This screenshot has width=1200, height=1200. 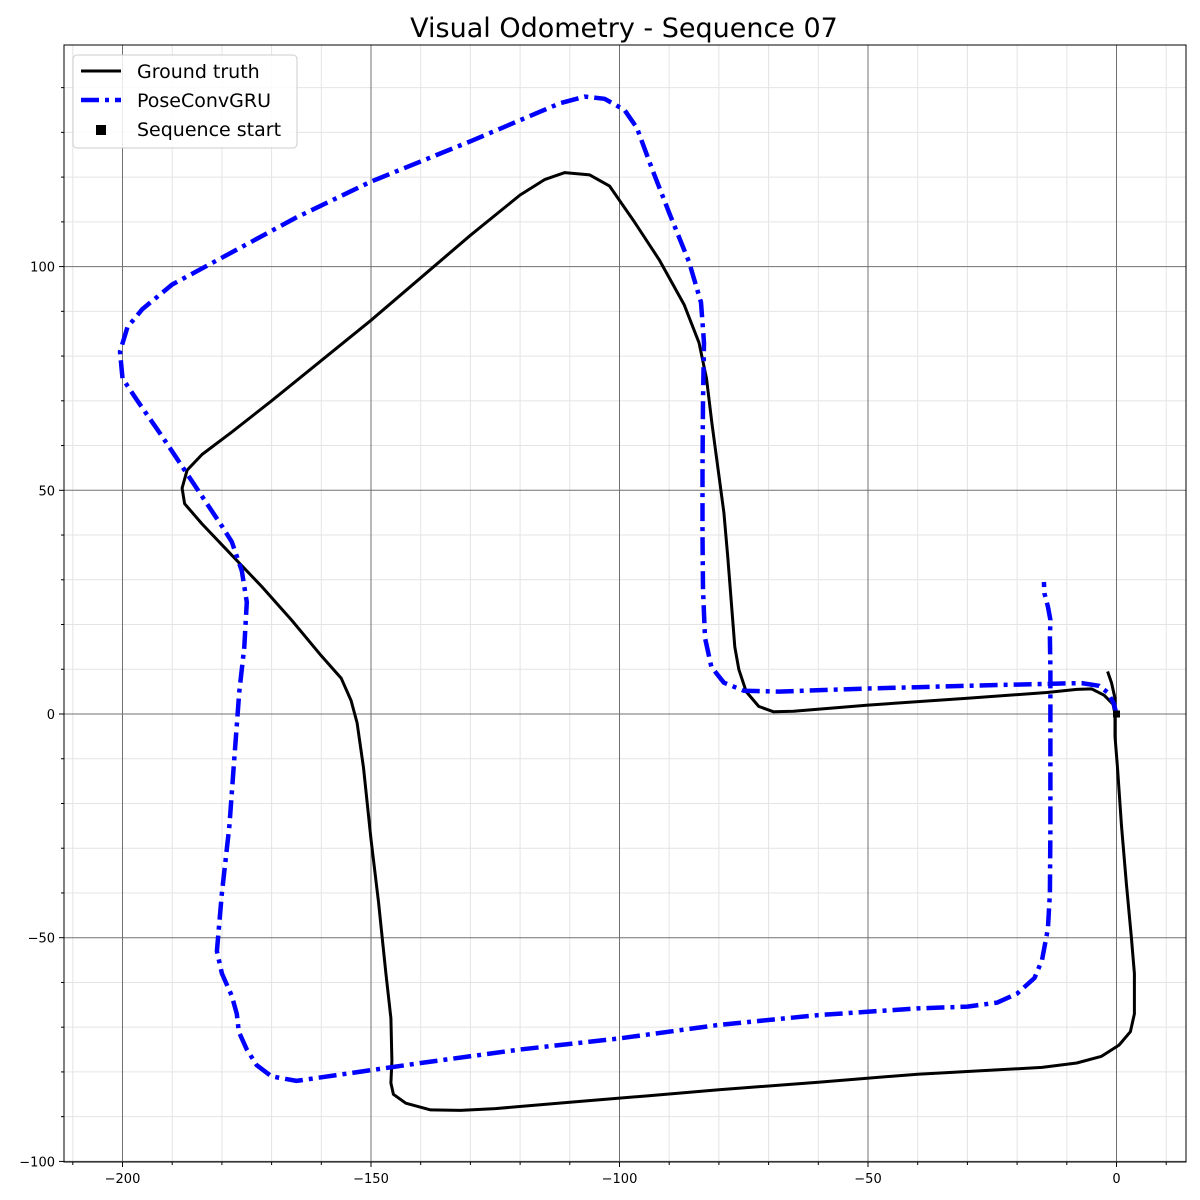 What do you see at coordinates (209, 130) in the screenshot?
I see `legend-label-sequence-start: Sequence start` at bounding box center [209, 130].